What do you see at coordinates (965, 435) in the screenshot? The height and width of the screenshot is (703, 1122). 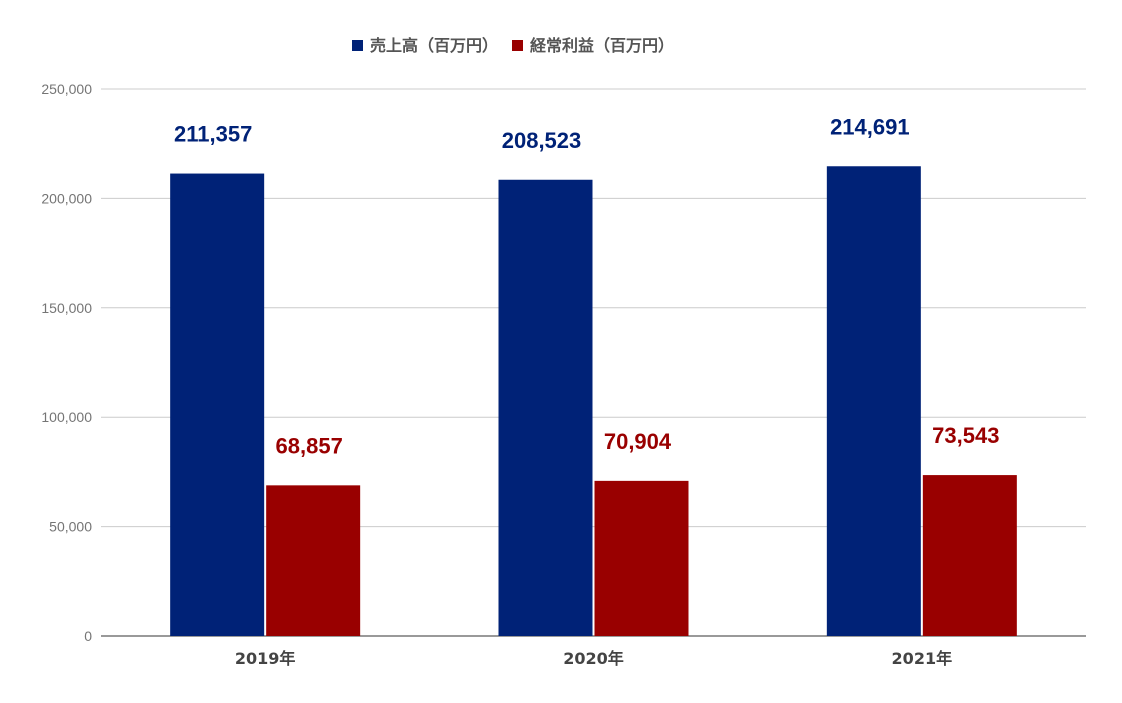 I see `data-label-ordinary-profit: 73,543` at bounding box center [965, 435].